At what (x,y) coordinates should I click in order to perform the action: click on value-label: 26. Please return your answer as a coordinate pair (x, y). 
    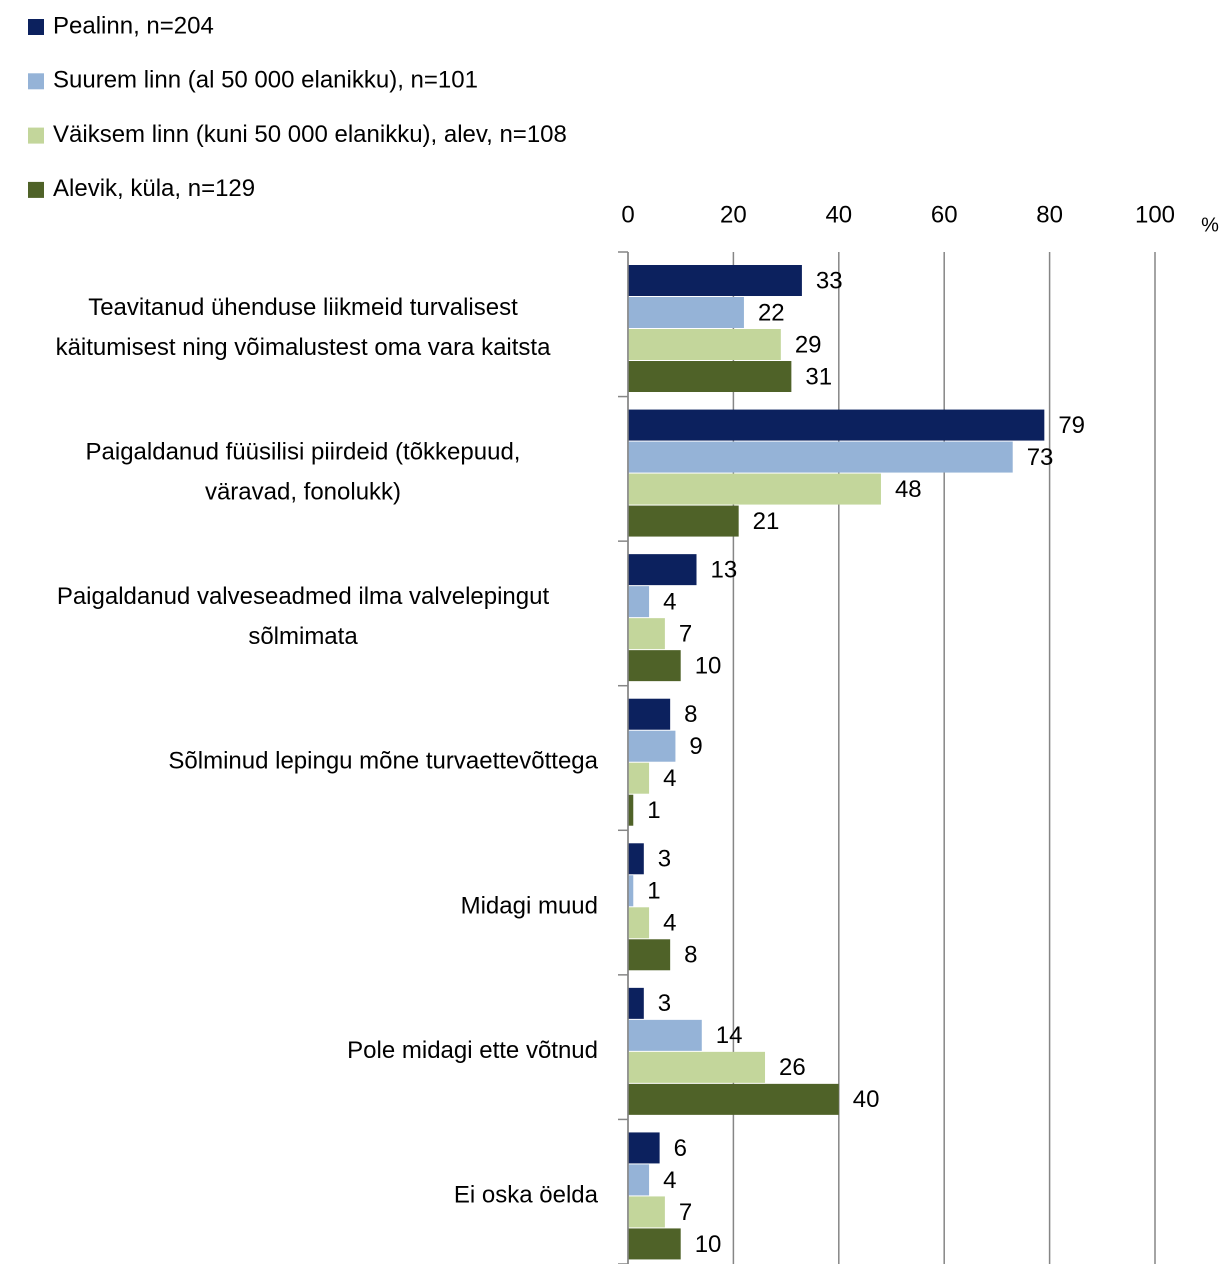
    Looking at the image, I should click on (792, 1067).